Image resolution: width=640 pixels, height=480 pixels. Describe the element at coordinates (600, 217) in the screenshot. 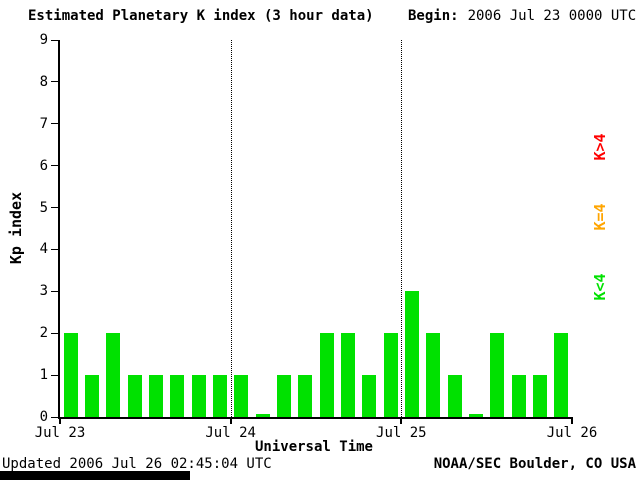

I see `legend-k-eq4: K=4` at that location.